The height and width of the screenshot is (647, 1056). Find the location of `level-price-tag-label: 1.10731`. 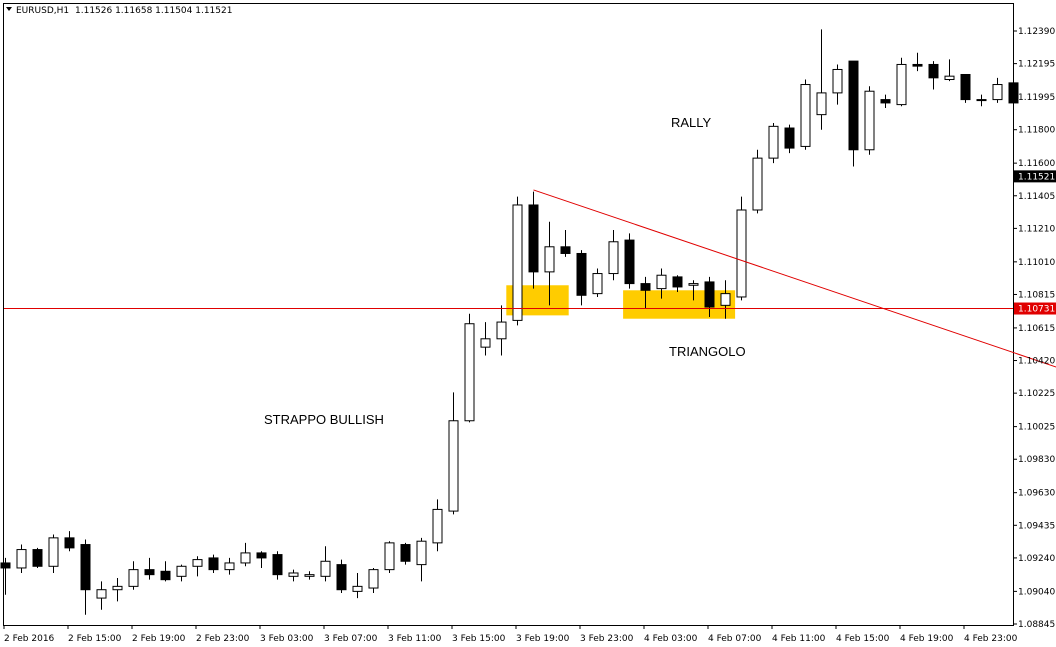

level-price-tag-label: 1.10731 is located at coordinates (1036, 310).